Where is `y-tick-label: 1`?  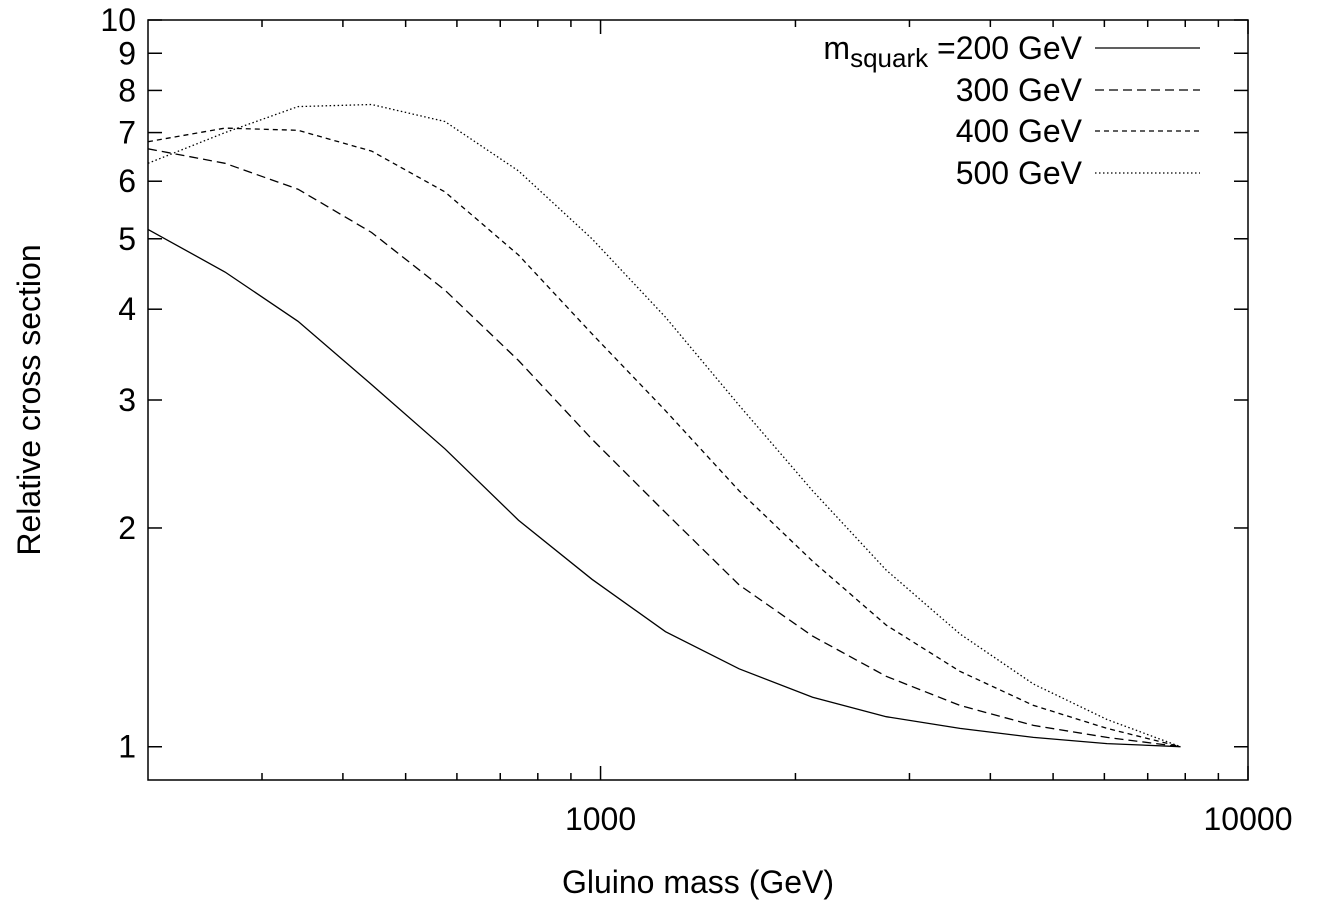
y-tick-label: 1 is located at coordinates (127, 747).